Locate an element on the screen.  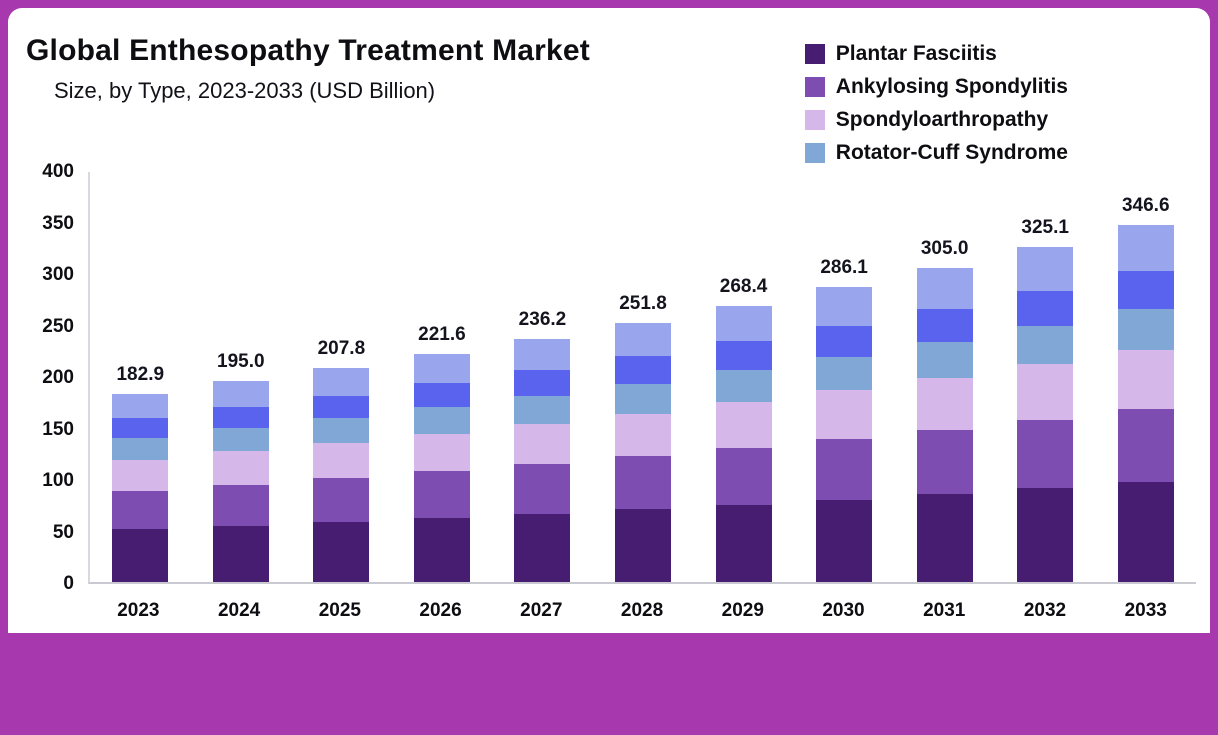
x-axis-label: 2029 is located at coordinates (742, 610).